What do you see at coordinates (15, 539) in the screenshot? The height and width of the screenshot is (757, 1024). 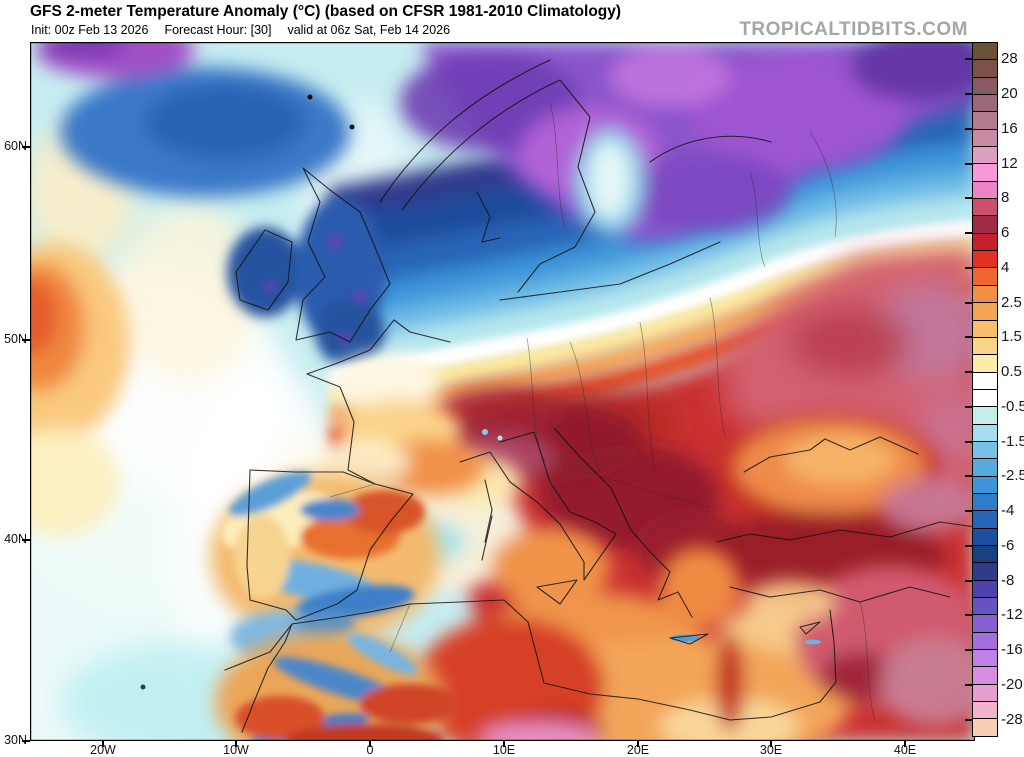 I see `lat-label: 40N` at bounding box center [15, 539].